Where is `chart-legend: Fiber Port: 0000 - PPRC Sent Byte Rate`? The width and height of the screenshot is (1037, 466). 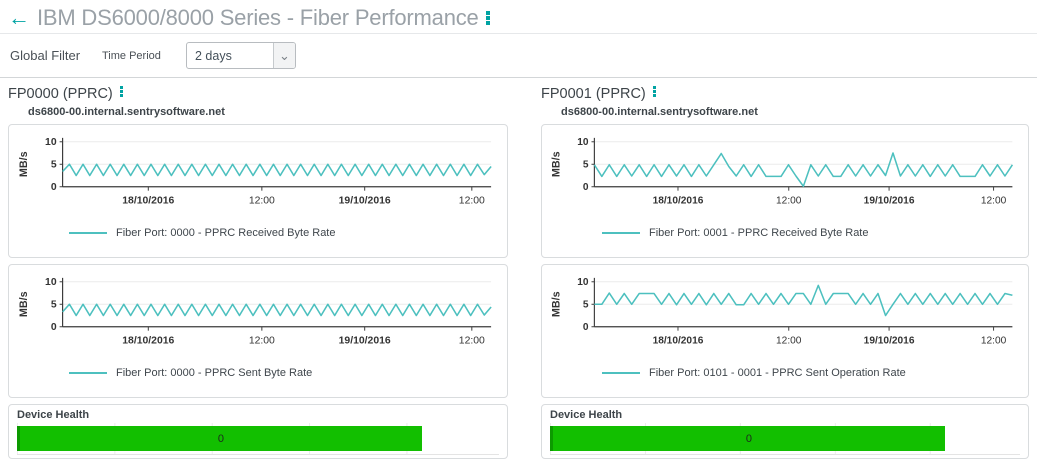 chart-legend: Fiber Port: 0000 - PPRC Sent Byte Rate is located at coordinates (286, 373).